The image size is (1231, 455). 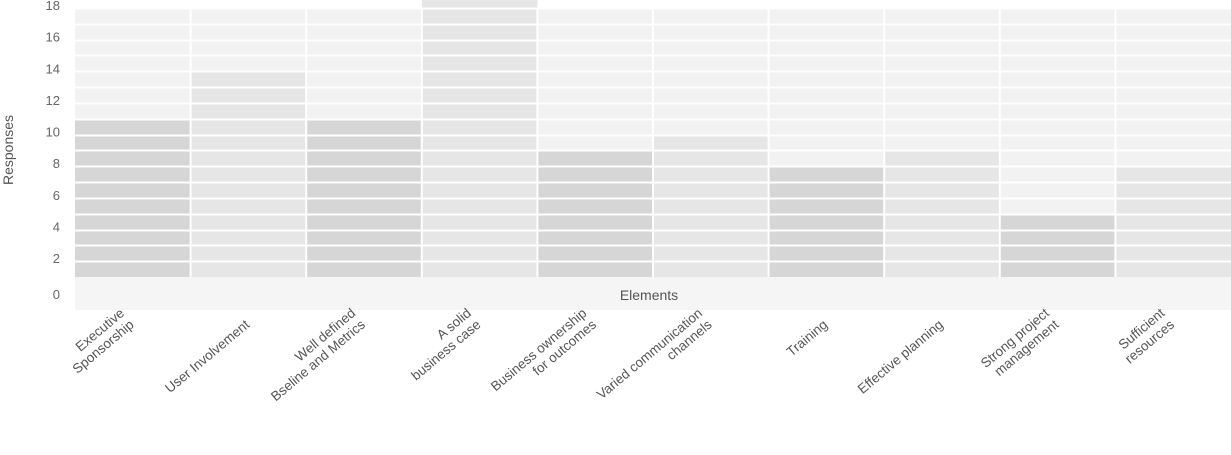 I want to click on category-label-text: Business ownershipfor outcomes, so click(x=543, y=355).